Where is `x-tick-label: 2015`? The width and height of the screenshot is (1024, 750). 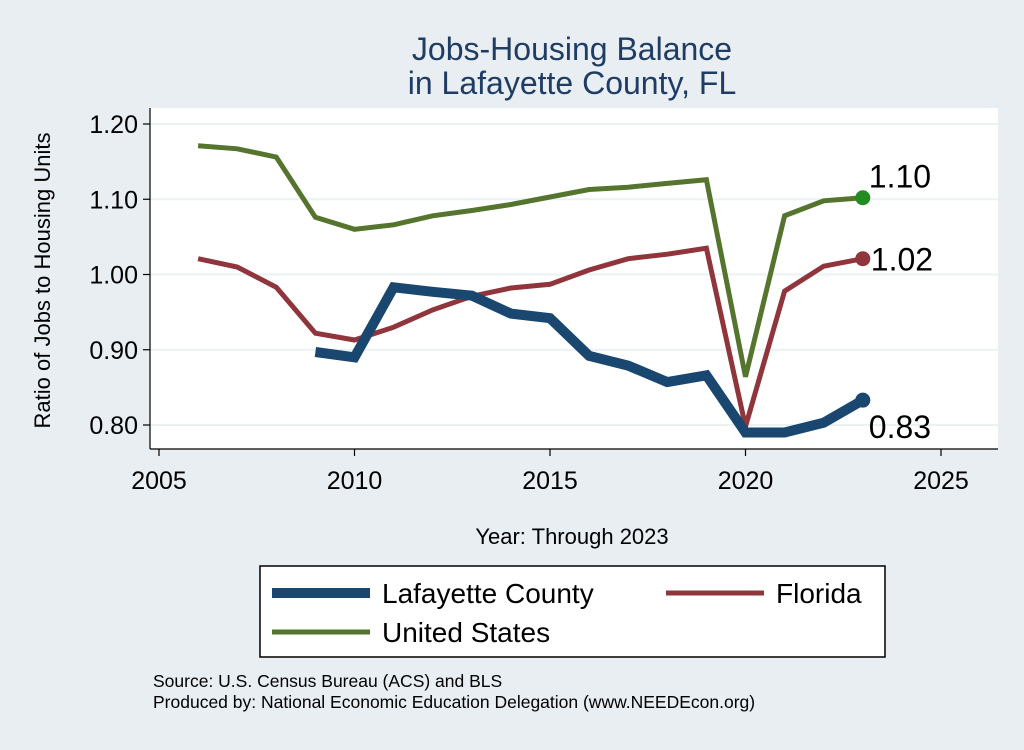
x-tick-label: 2015 is located at coordinates (550, 481).